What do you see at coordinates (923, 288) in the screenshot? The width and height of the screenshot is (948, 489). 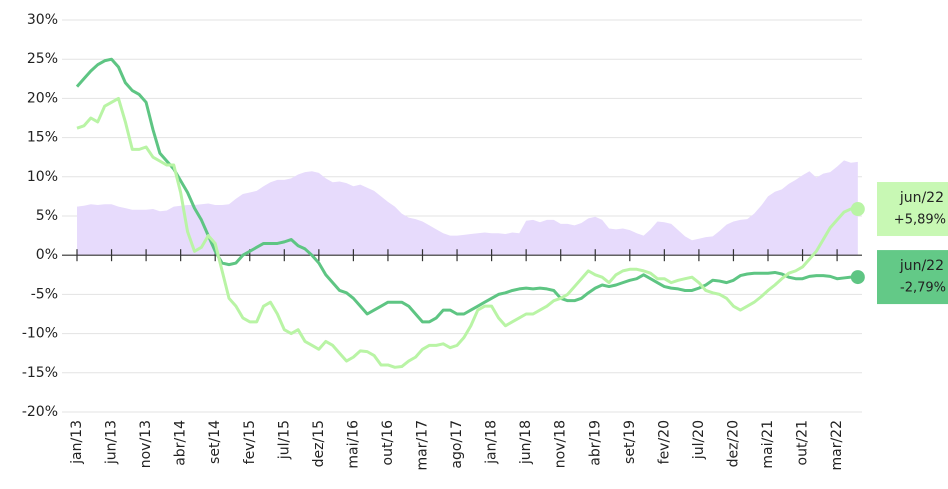 I see `end-label-value: -2,79%` at bounding box center [923, 288].